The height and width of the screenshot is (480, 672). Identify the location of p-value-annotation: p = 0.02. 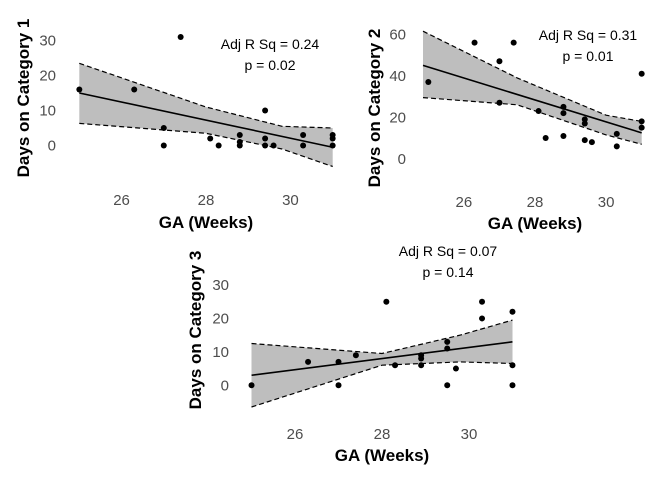
(270, 65).